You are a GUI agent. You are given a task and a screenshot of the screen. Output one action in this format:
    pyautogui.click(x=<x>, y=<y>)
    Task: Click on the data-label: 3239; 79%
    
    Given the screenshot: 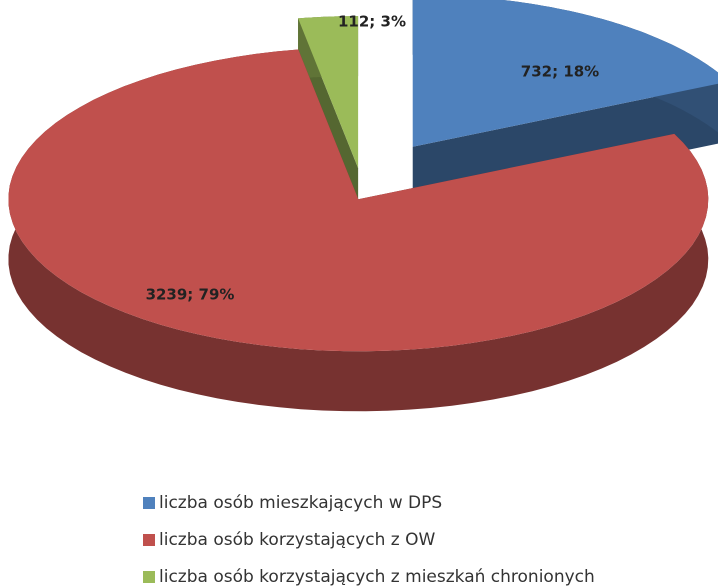 What is the action you would take?
    pyautogui.click(x=190, y=295)
    